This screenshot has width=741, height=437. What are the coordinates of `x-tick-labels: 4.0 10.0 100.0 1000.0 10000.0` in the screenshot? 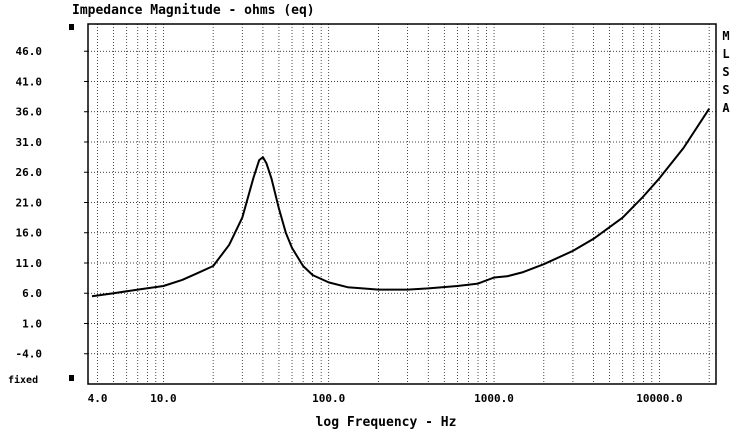 It's located at (385, 398).